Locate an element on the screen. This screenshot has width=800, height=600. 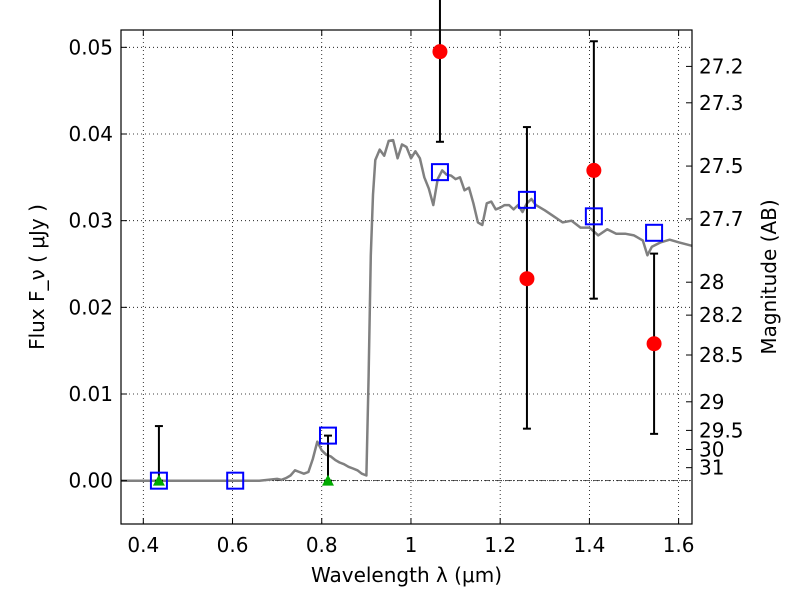
y-tick-label: 0.05 is located at coordinates (90, 47).